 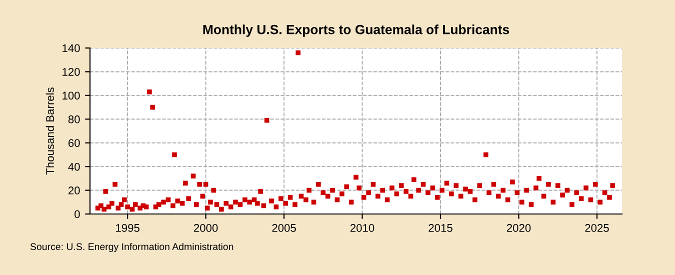 I want to click on x-tick-label: 2000, so click(x=206, y=228).